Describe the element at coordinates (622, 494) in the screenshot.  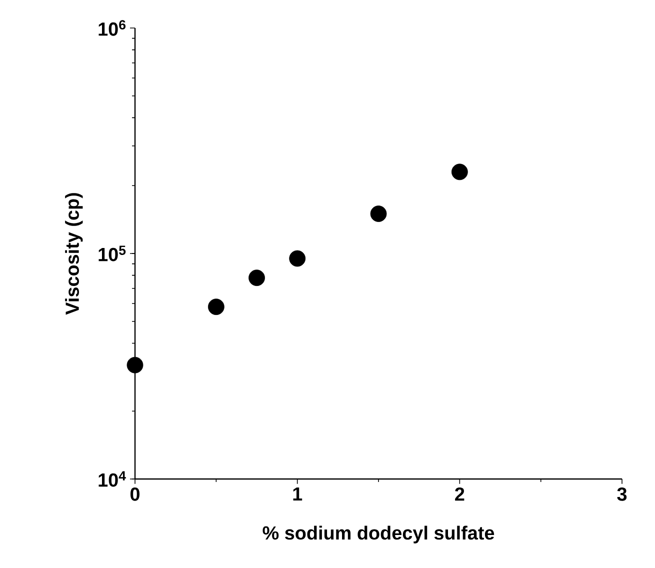
I see `x-tick-label: 3` at that location.